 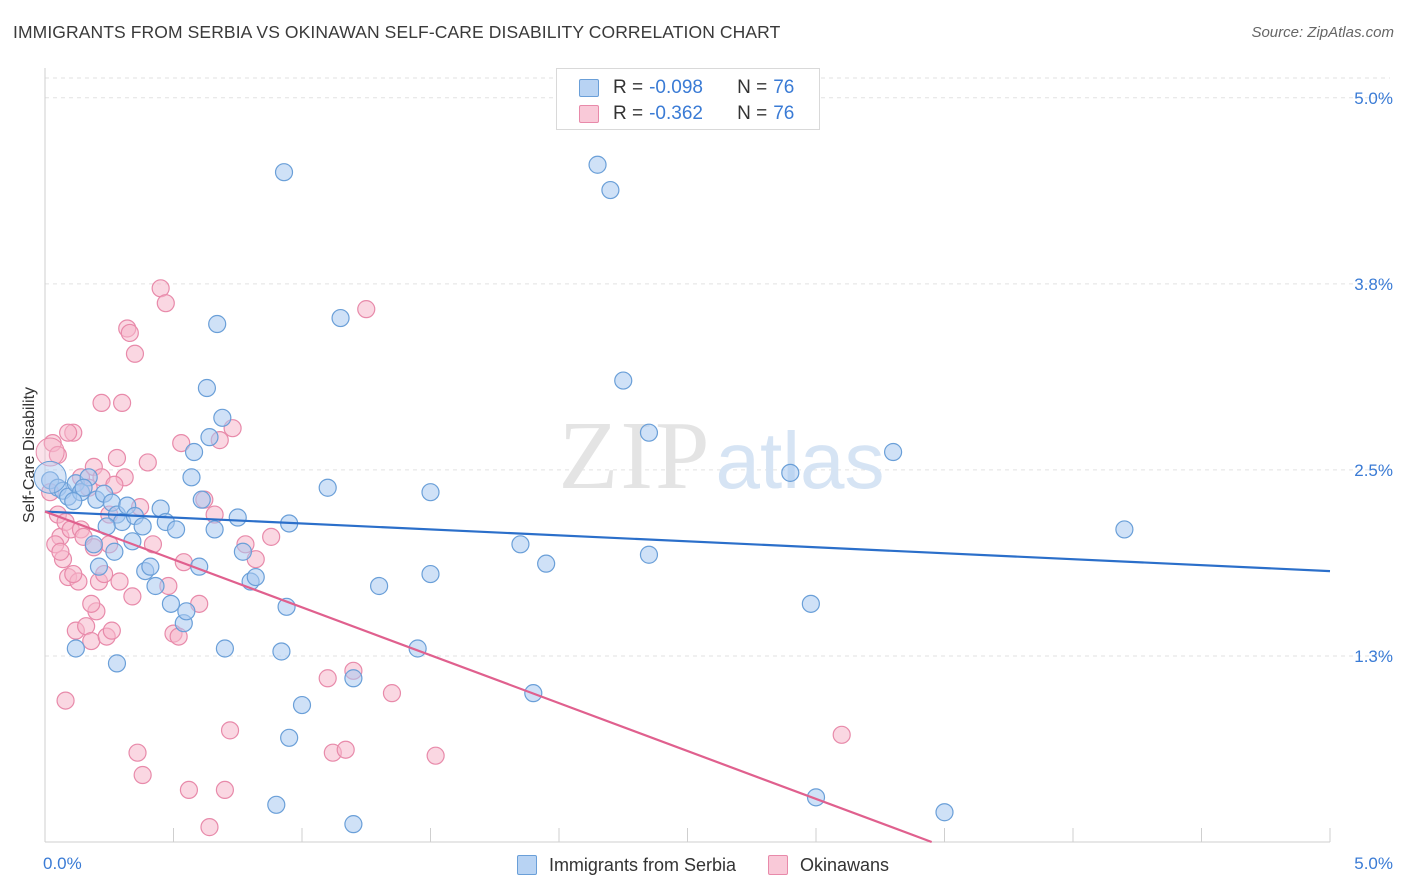 What do you see at coordinates (526, 865) in the screenshot?
I see `serbia-legend-swatch` at bounding box center [526, 865].